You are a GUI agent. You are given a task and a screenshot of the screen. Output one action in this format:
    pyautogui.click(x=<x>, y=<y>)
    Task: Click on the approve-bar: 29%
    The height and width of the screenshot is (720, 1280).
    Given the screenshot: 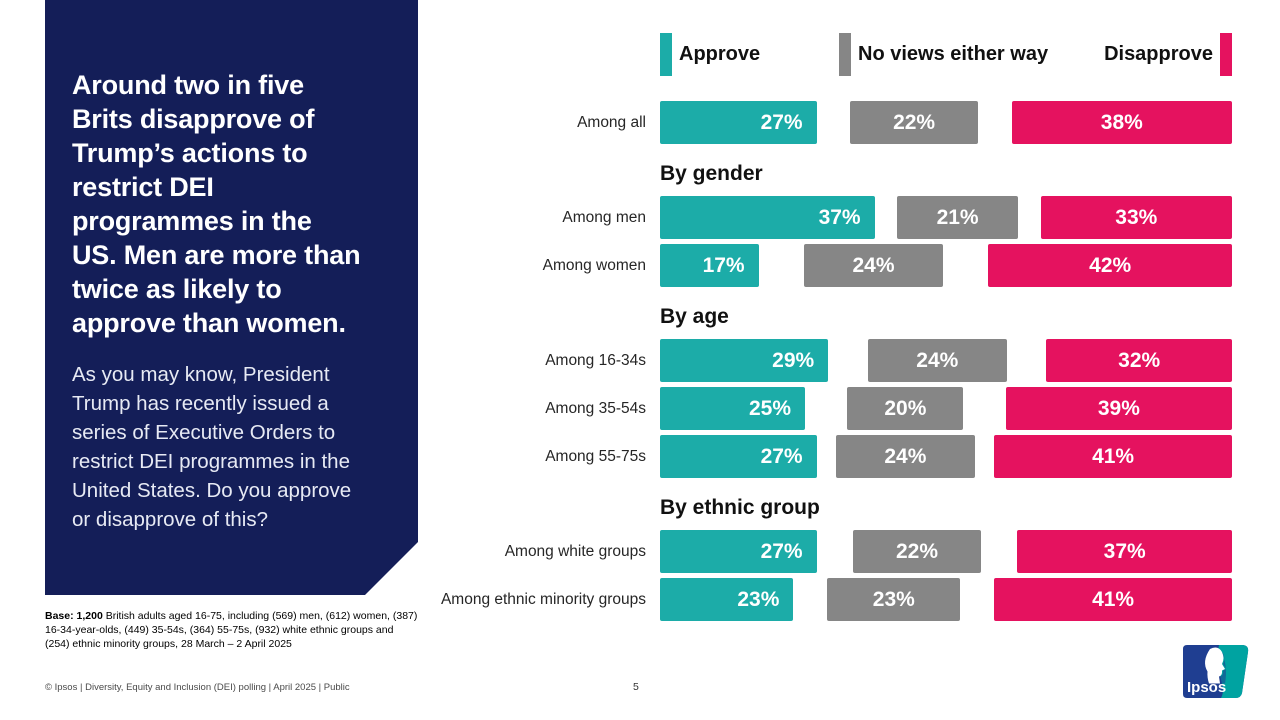 What is the action you would take?
    pyautogui.click(x=744, y=360)
    